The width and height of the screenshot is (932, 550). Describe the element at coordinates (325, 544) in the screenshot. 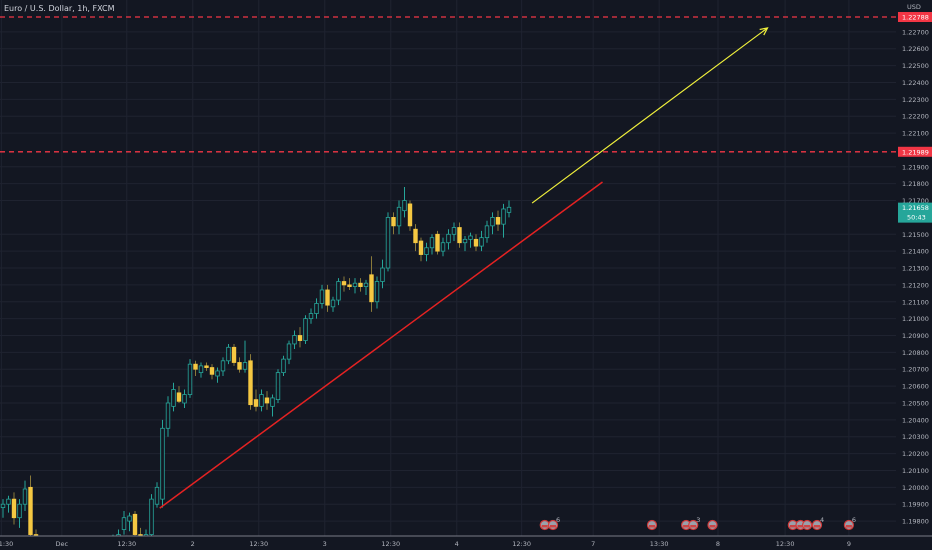

I see `time-tick-label: 3` at that location.